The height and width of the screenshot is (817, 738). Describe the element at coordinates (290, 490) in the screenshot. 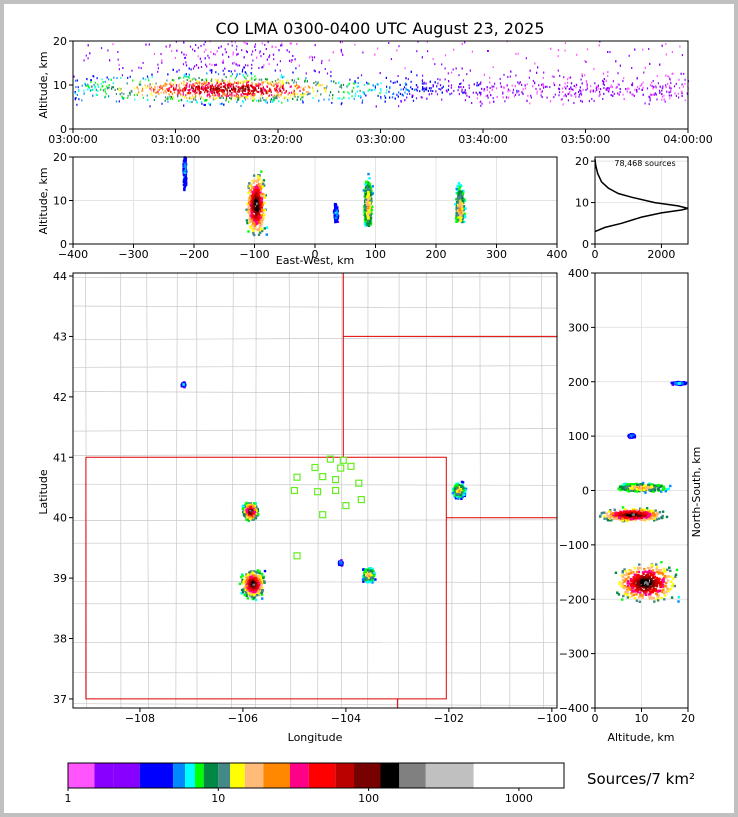

I see `county-line` at that location.